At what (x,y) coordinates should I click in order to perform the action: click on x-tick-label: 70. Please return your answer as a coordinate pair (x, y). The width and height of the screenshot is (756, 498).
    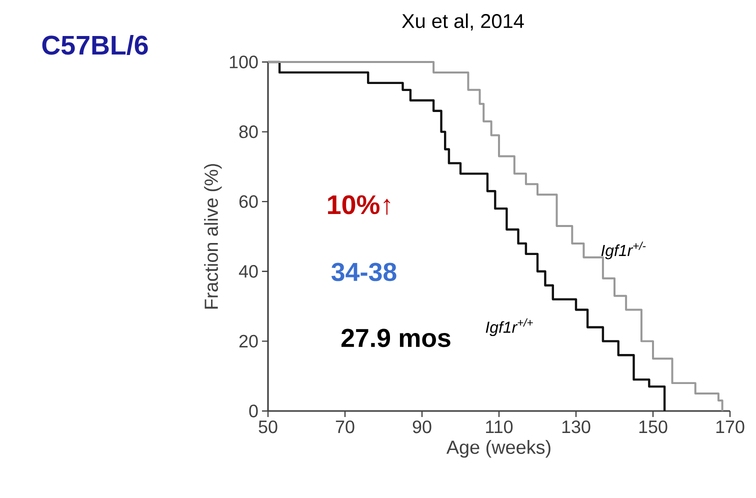
    Looking at the image, I should click on (345, 427).